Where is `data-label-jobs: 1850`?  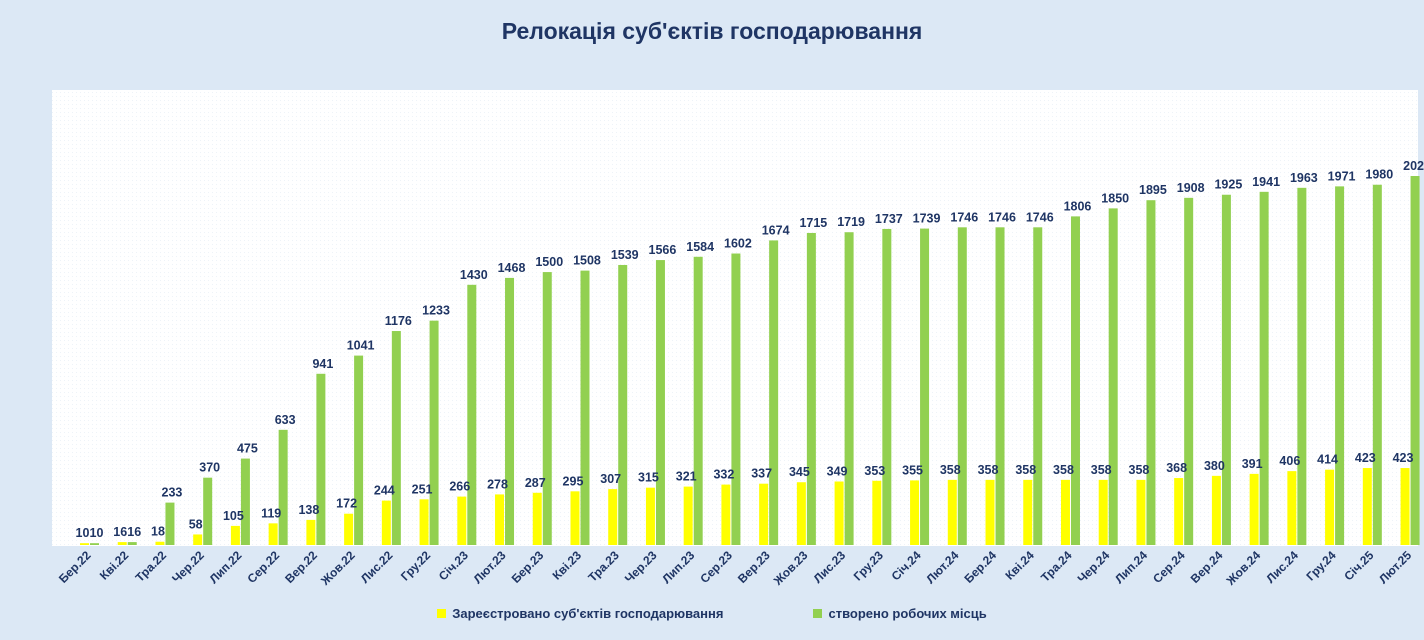
data-label-jobs: 1850 is located at coordinates (1115, 198).